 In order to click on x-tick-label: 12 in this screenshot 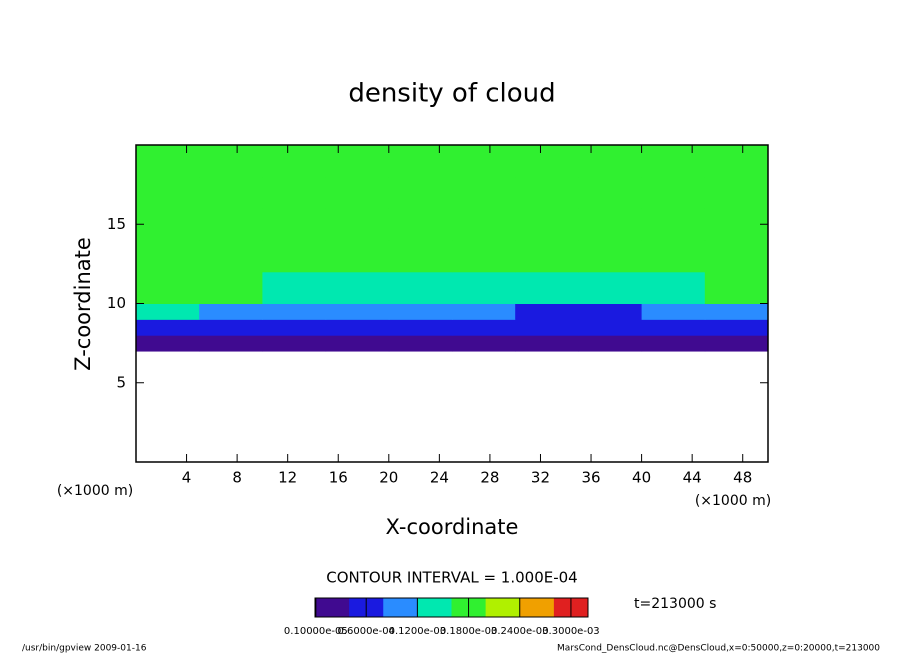, I will do `click(287, 478)`.